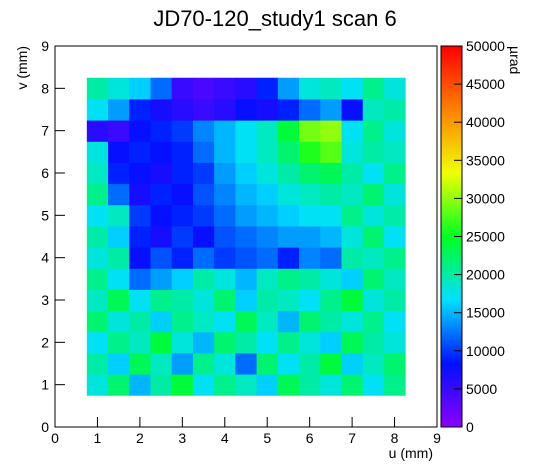 The height and width of the screenshot is (474, 548). What do you see at coordinates (45, 258) in the screenshot?
I see `y-tick-label: 4` at bounding box center [45, 258].